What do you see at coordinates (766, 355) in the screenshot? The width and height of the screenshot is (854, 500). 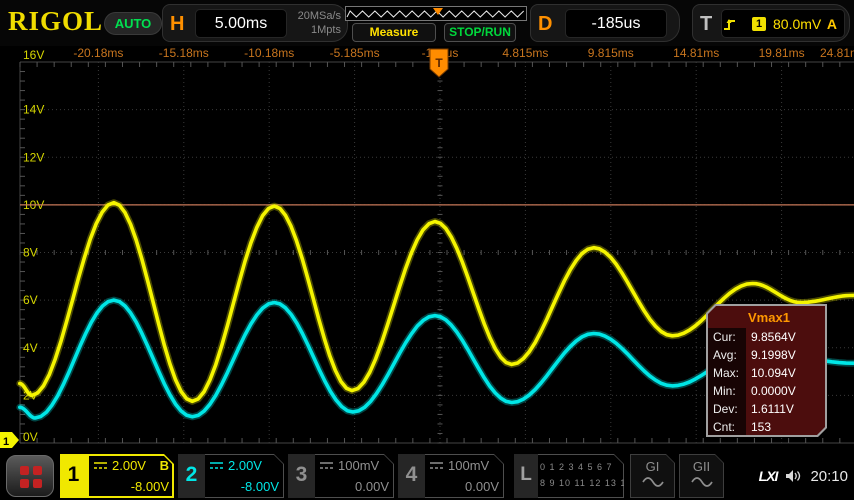 I see `measurement-row: Avg: 9.1998V` at bounding box center [766, 355].